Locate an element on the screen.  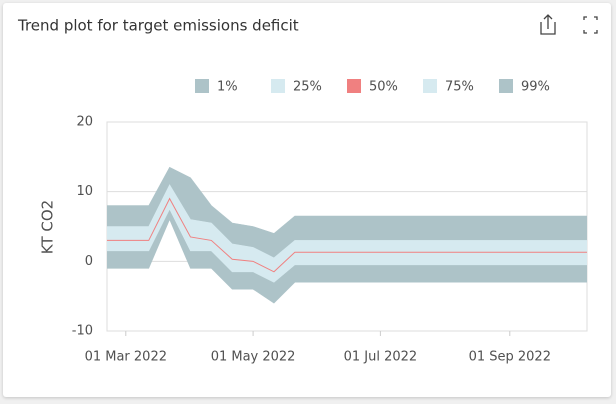
x-tick-label: 01 Sep 2022 is located at coordinates (510, 357).